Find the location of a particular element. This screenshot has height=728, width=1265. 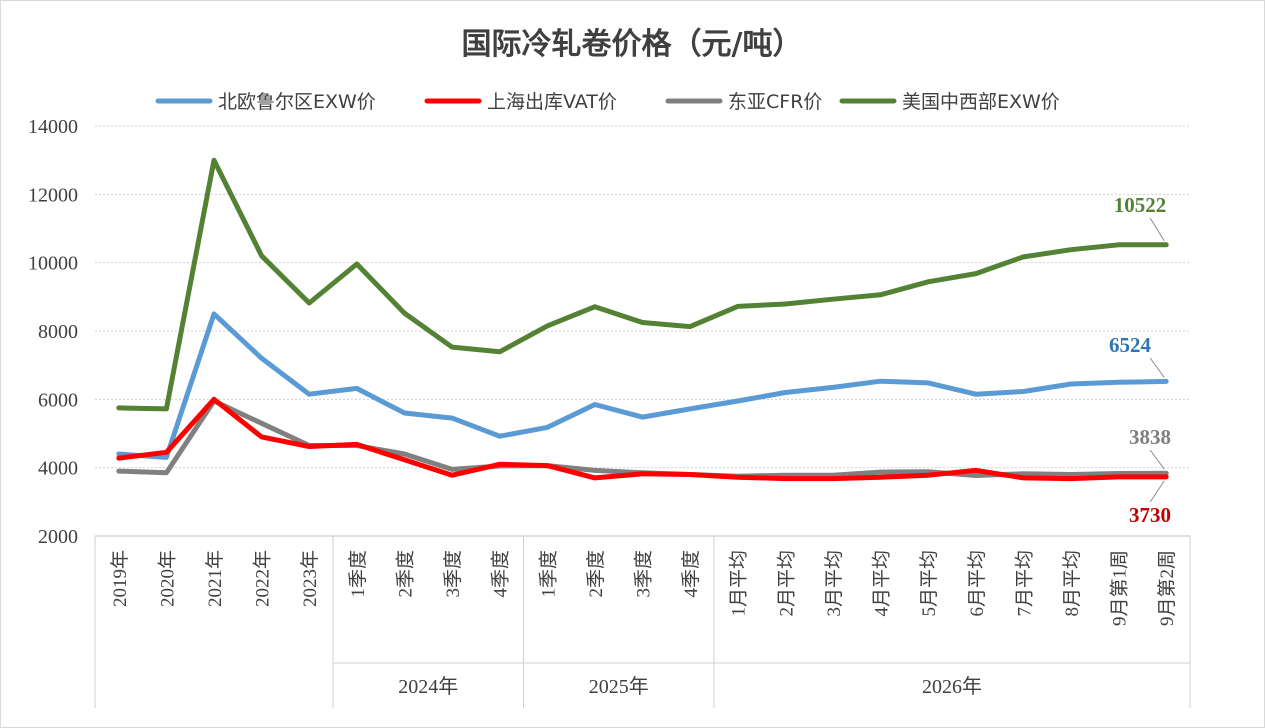

series-line is located at coordinates (642, 439).